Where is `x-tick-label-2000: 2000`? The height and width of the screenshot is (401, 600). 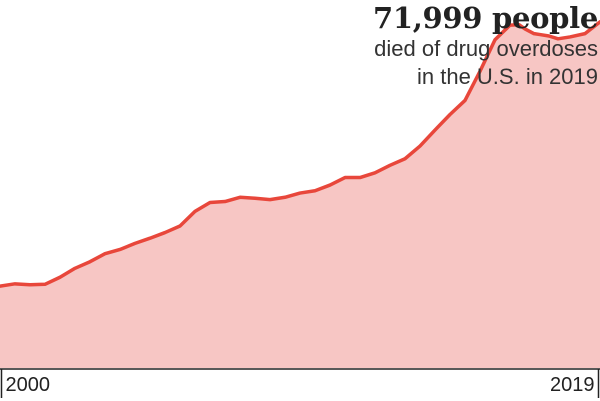
x-tick-label-2000: 2000 is located at coordinates (28, 385).